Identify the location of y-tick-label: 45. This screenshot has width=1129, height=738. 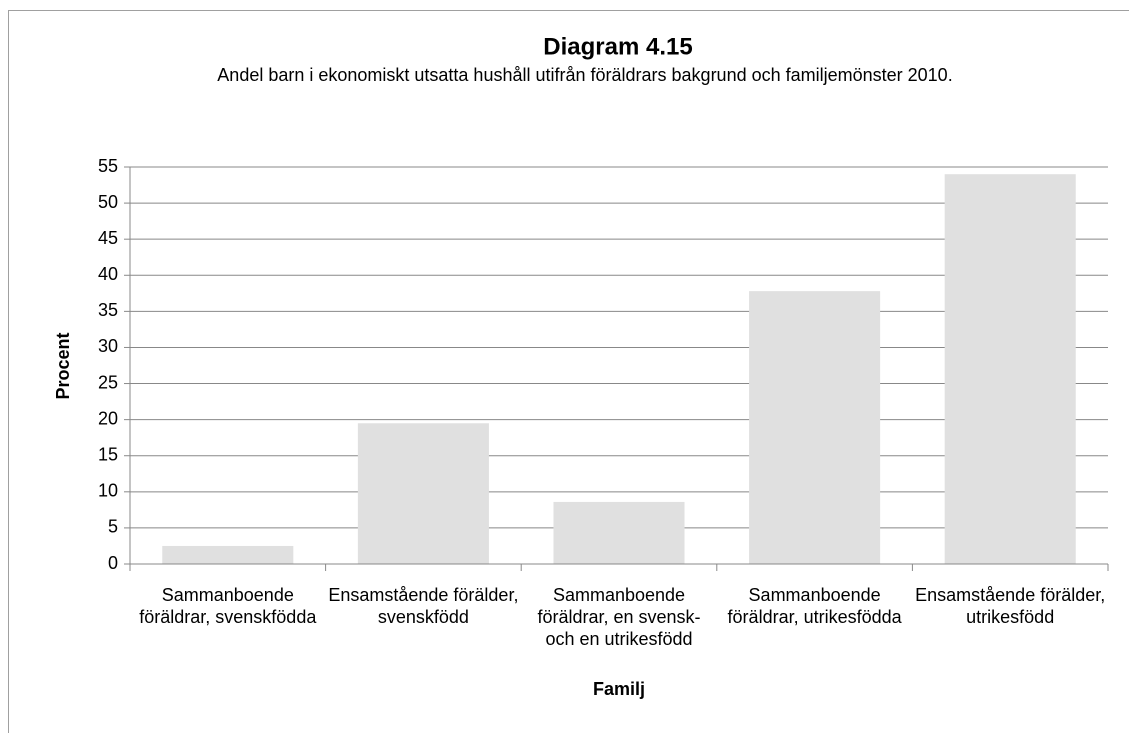
(108, 238).